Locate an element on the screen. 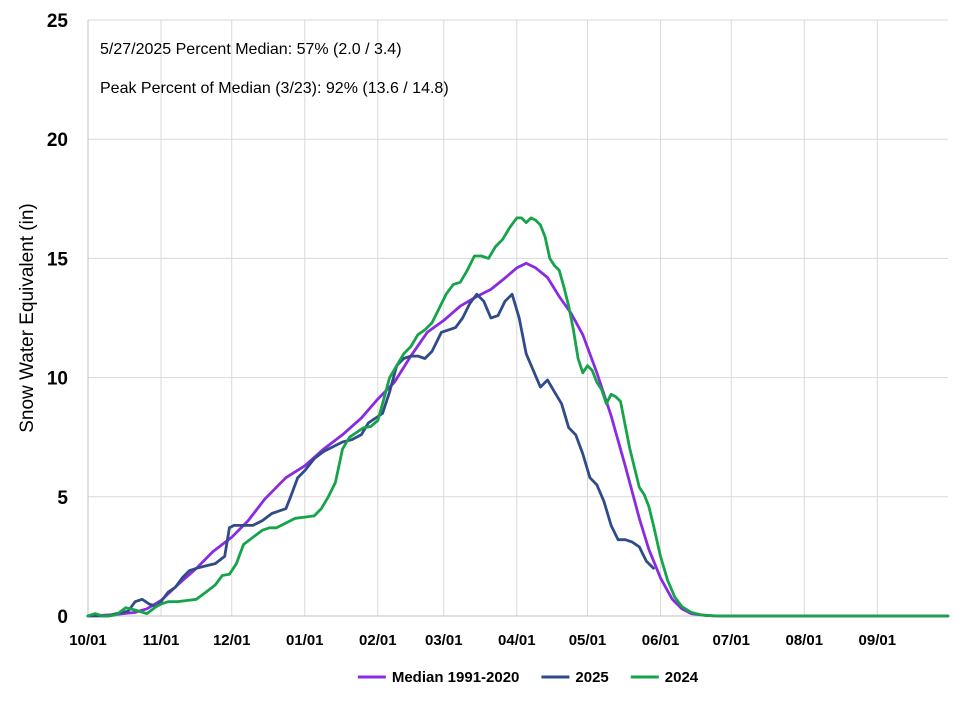 The image size is (968, 703). legend-label: 2025 is located at coordinates (591, 677).